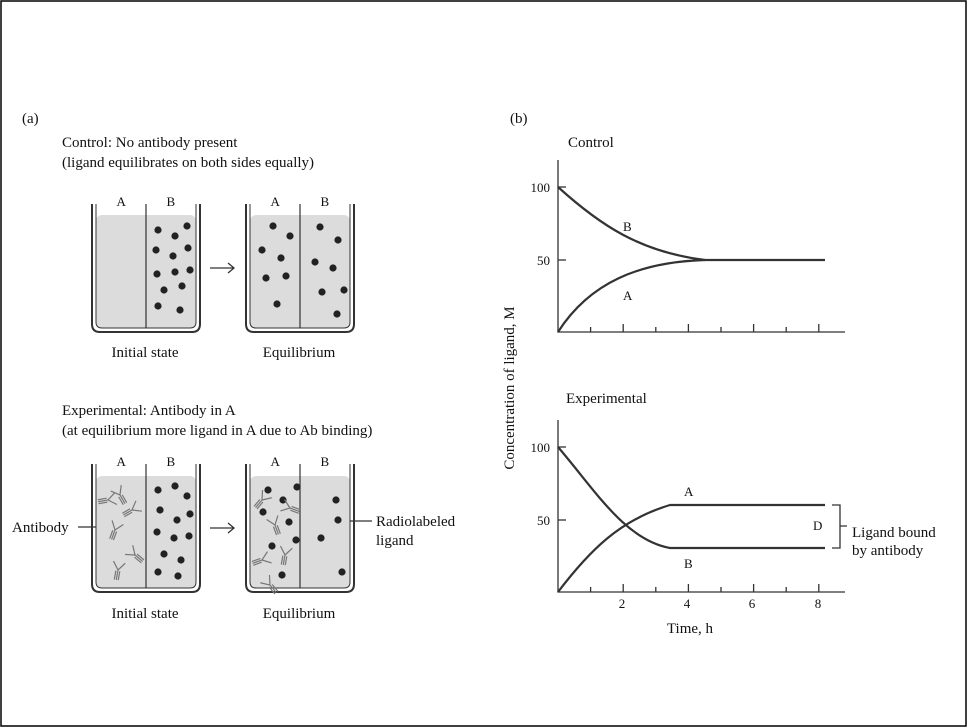 Image resolution: width=967 pixels, height=727 pixels. What do you see at coordinates (30, 119) in the screenshot?
I see `panel-label: (a)` at bounding box center [30, 119].